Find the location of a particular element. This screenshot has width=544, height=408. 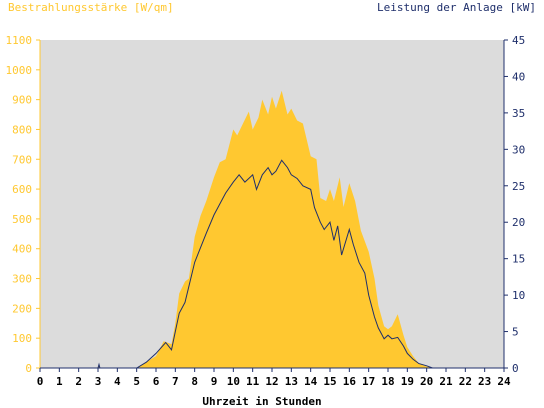

x-tick-label: 0 is located at coordinates (40, 381).